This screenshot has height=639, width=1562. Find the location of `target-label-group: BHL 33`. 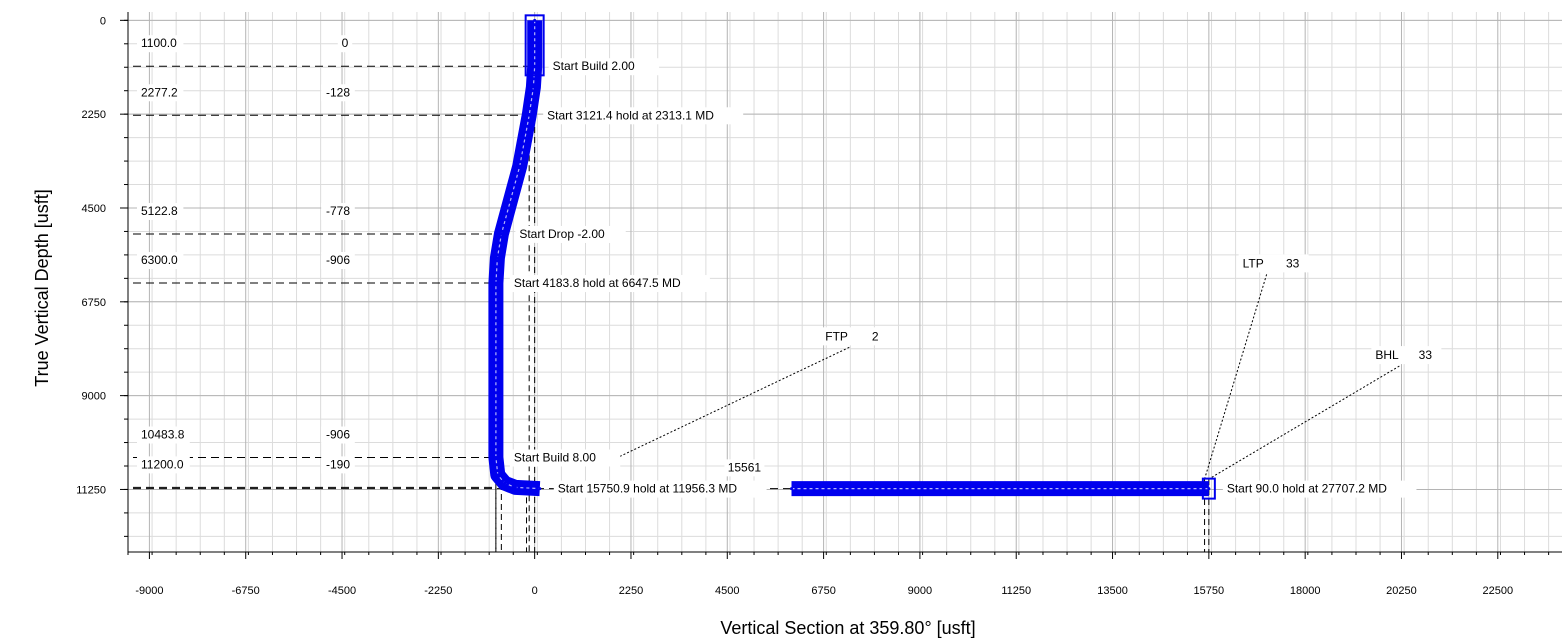

target-label-group: BHL 33 is located at coordinates (1406, 355).